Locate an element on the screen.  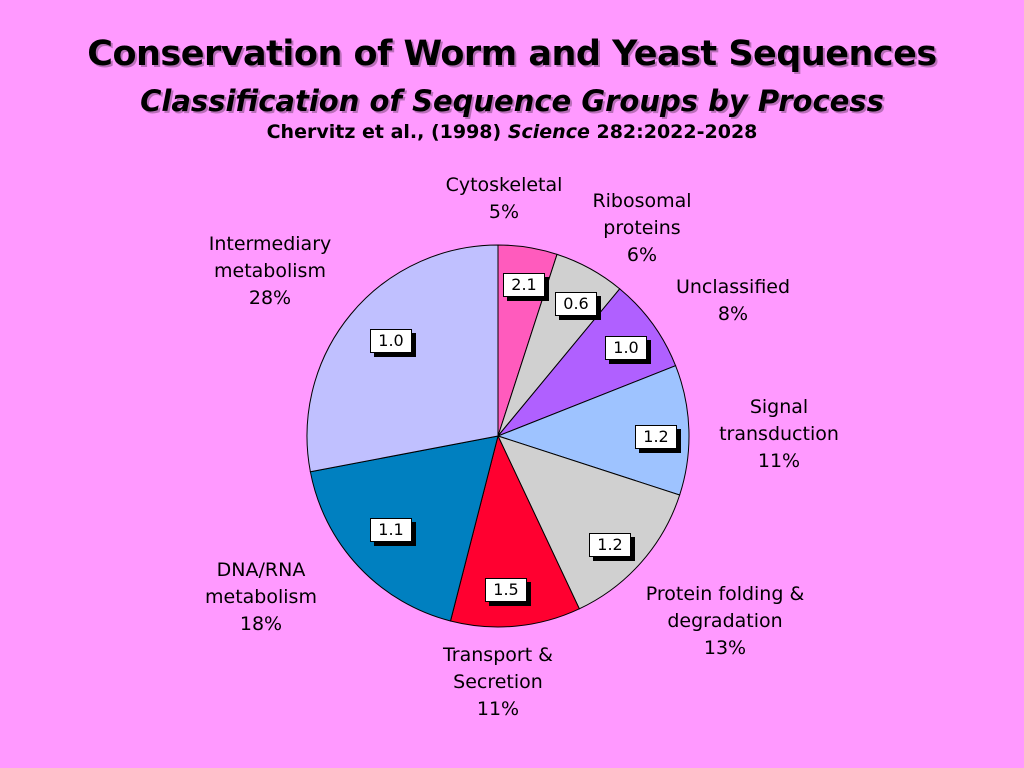
slice-label: DNA/RNA metabolism 18% is located at coordinates (261, 597).